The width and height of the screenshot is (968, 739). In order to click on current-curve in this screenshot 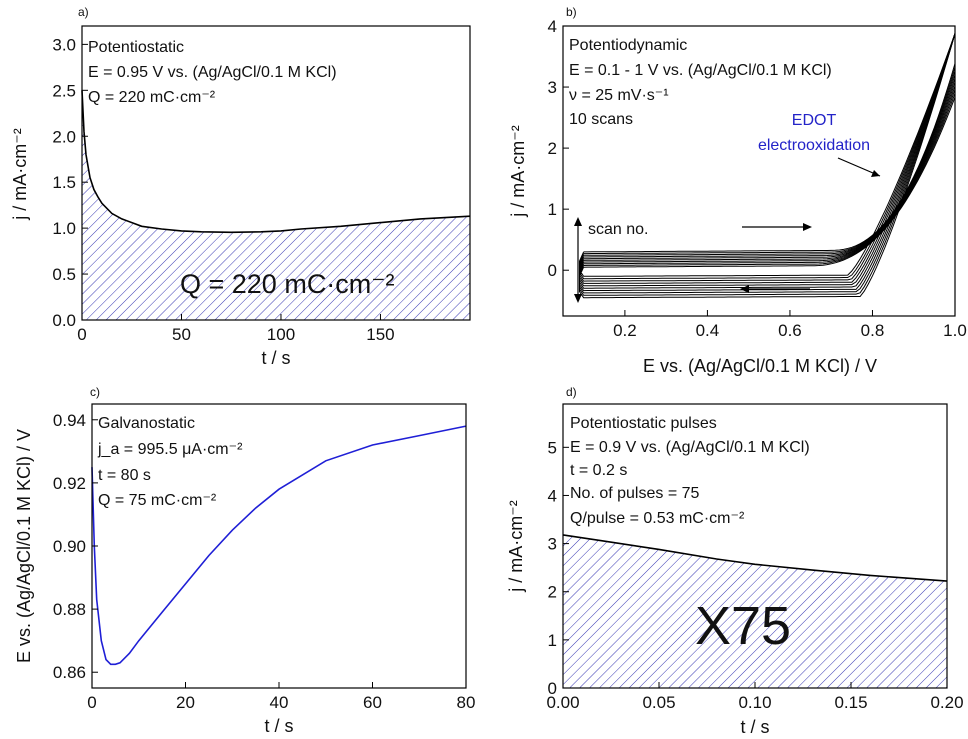, I will do `click(276, 162)`.